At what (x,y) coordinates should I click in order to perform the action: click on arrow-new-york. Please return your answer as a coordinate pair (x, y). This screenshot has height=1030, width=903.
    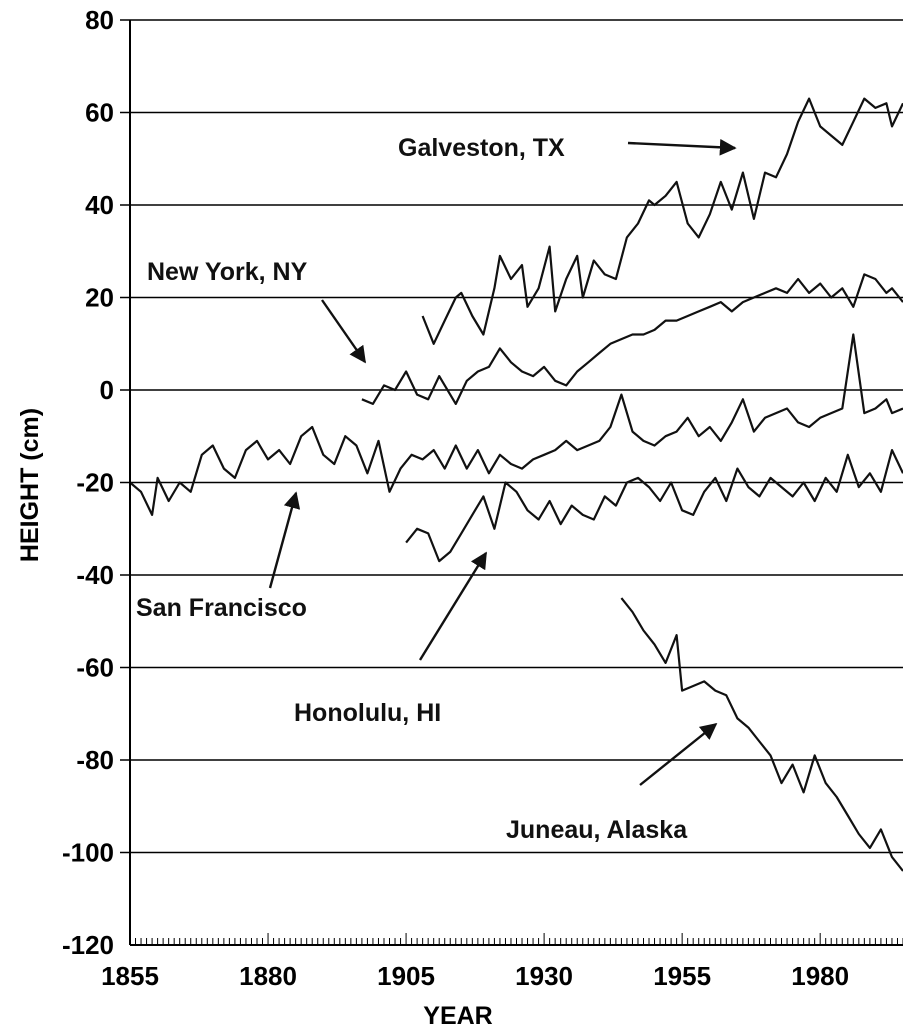
    Looking at the image, I should click on (343, 331).